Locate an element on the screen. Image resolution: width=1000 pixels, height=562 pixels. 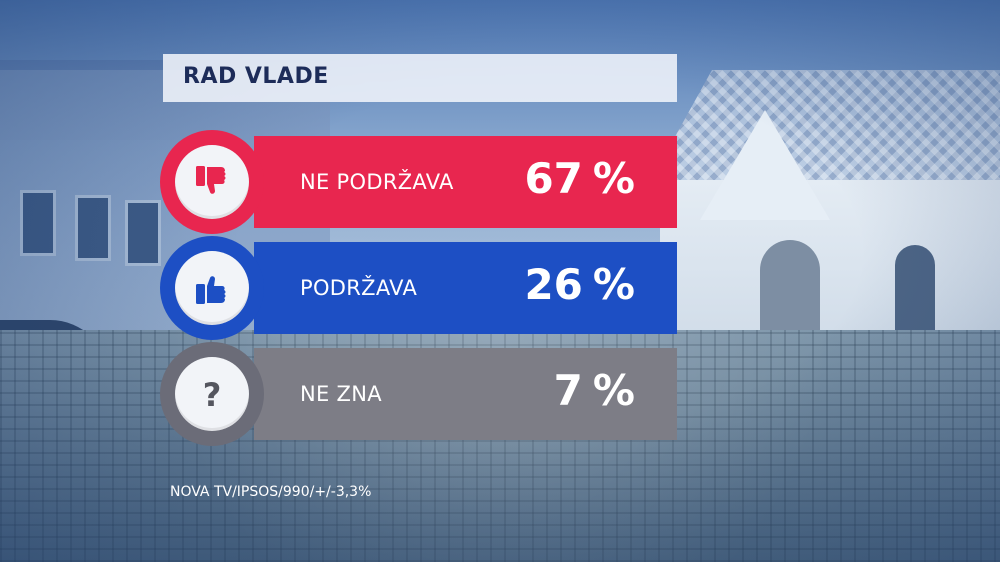
value-number: 26 is located at coordinates (553, 284).